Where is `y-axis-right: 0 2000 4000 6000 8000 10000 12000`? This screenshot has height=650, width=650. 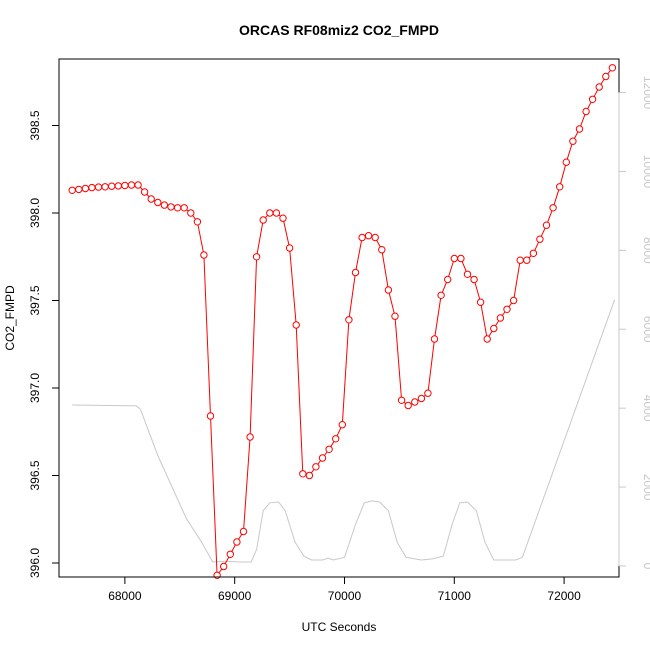
y-axis-right: 0 2000 4000 6000 8000 10000 12000 is located at coordinates (634, 323).